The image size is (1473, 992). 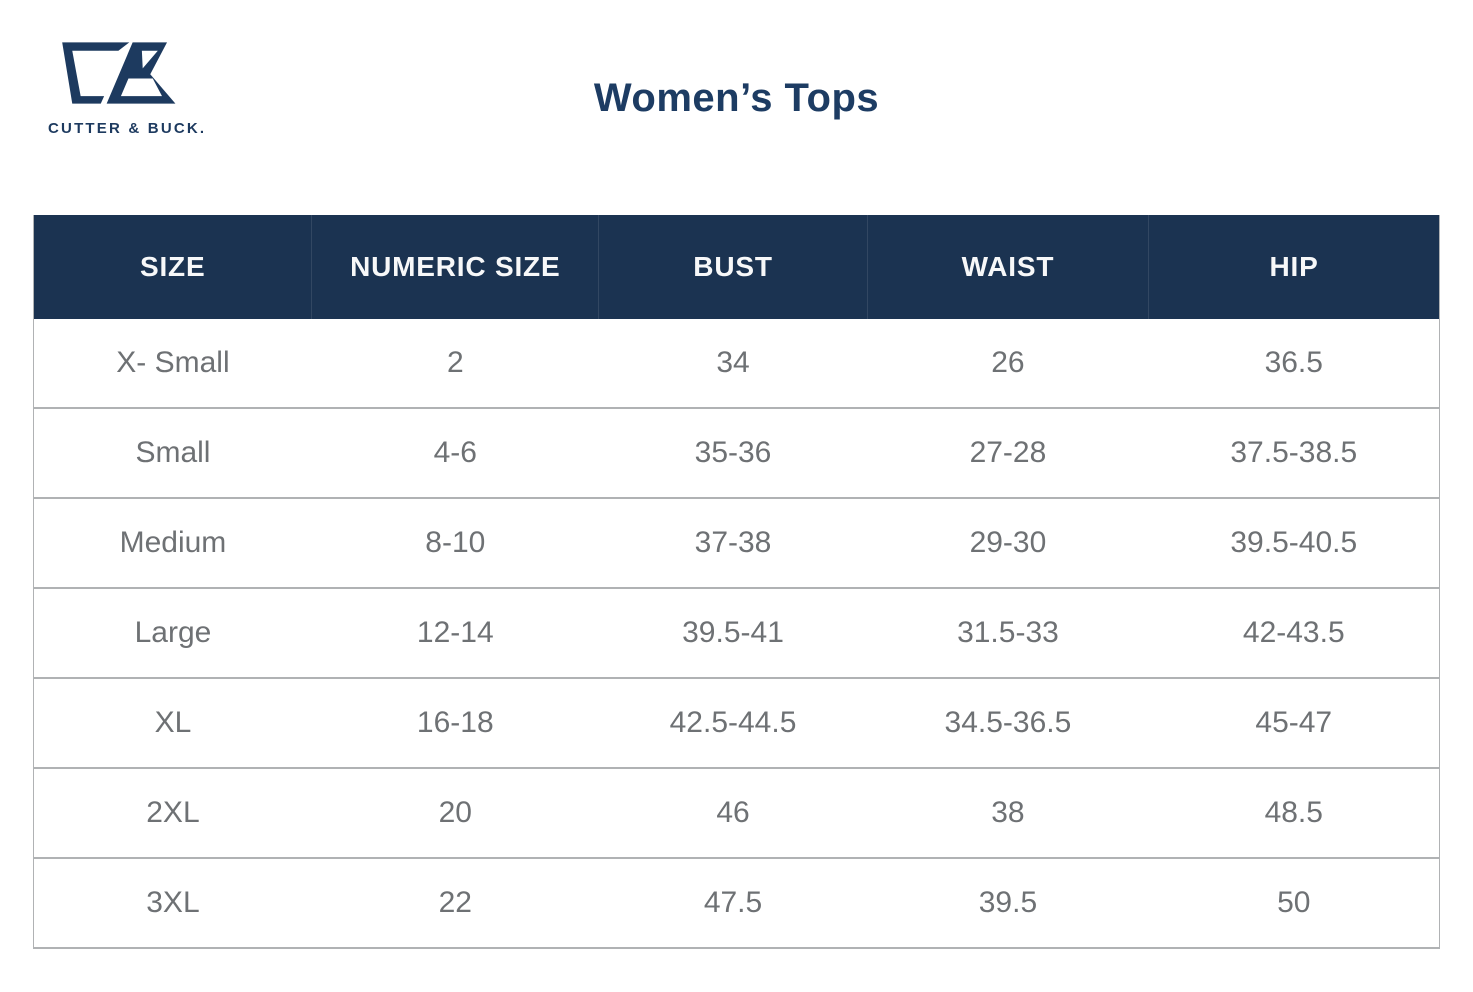 I want to click on table-row: 3XL 22 47.5 39.5 50, so click(x=736, y=903).